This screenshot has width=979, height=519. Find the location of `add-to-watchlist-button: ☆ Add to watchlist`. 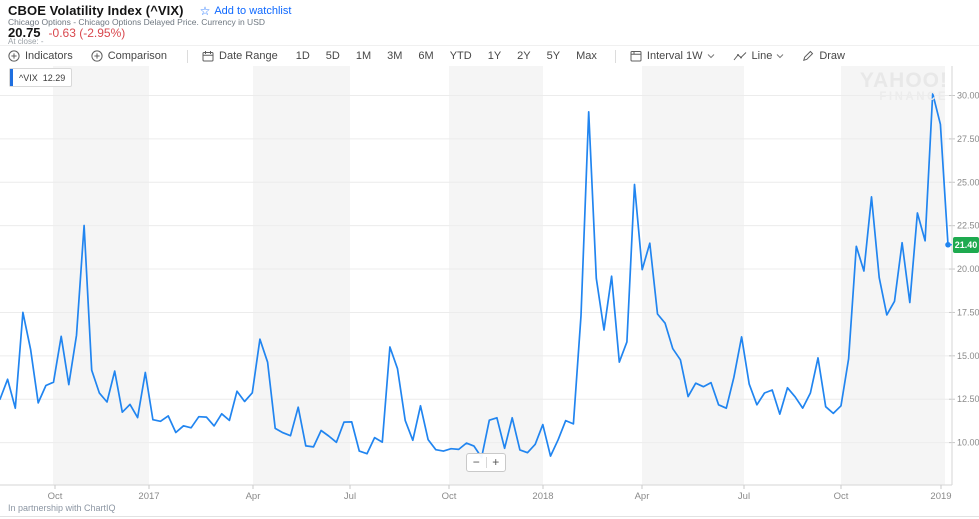

add-to-watchlist-button: ☆ Add to watchlist is located at coordinates (246, 11).